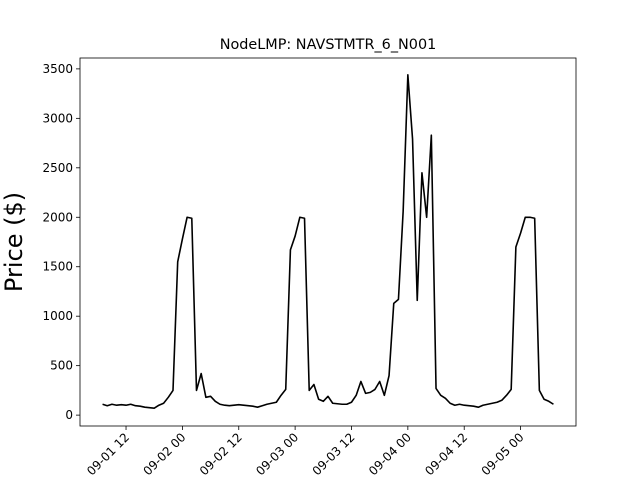 Image resolution: width=640 pixels, height=480 pixels. Describe the element at coordinates (57, 69) in the screenshot. I see `y-tick-label: 3500` at that location.